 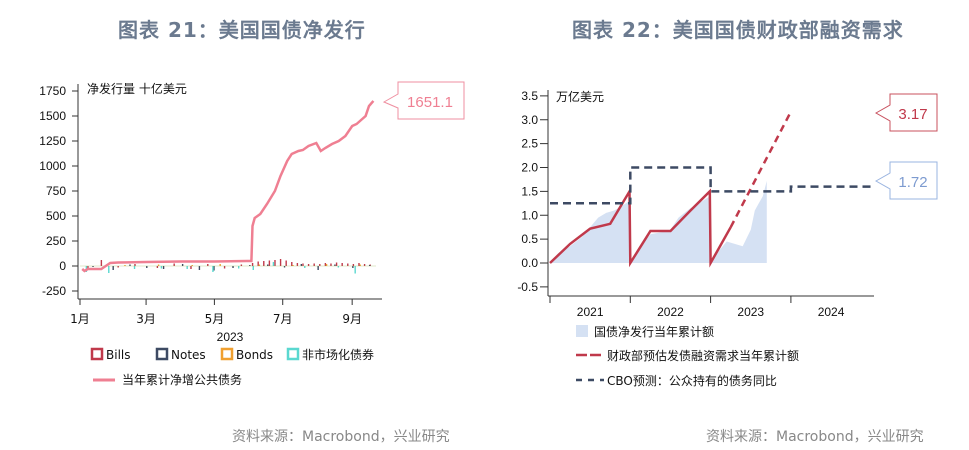 What do you see at coordinates (137, 88) in the screenshot?
I see `unit-label: 净发行量 十亿美元` at bounding box center [137, 88].